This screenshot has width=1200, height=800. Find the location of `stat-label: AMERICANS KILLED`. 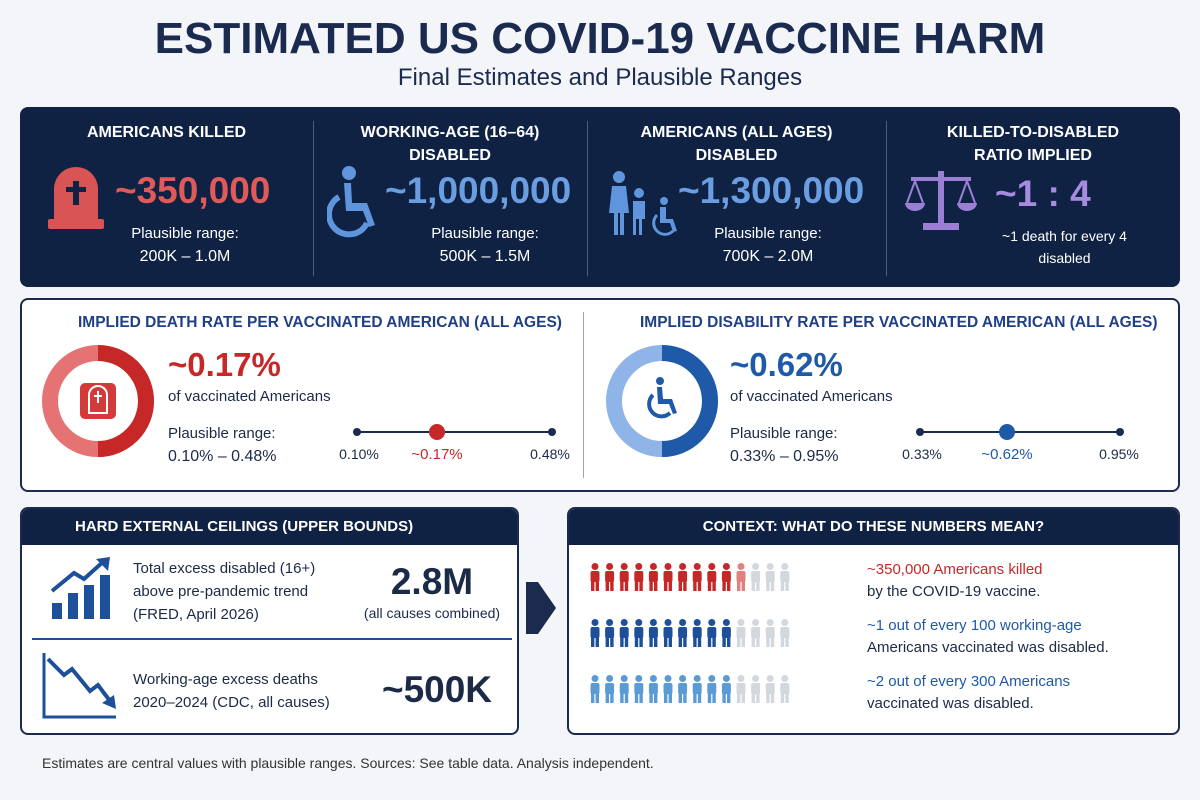

stat-label: AMERICANS KILLED is located at coordinates (166, 132).